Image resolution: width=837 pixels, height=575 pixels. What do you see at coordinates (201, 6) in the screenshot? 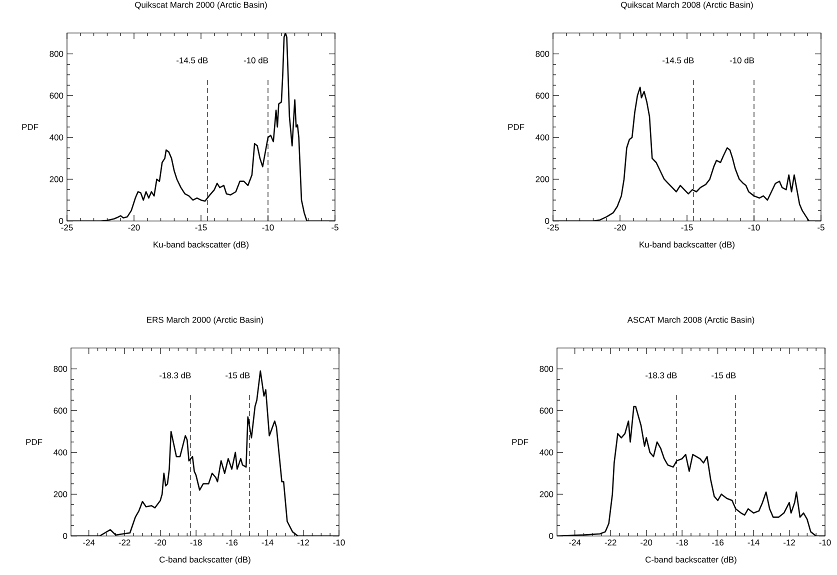
I see `chart-title: Quikscat March 2000 (Arctic Basin)` at bounding box center [201, 6].